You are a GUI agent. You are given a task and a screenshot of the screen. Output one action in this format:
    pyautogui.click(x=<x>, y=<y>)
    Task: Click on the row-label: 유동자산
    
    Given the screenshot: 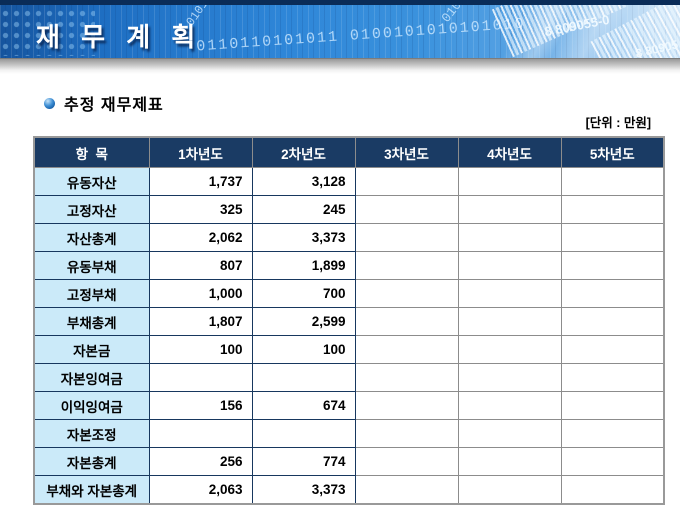 What is the action you would take?
    pyautogui.click(x=91, y=181)
    